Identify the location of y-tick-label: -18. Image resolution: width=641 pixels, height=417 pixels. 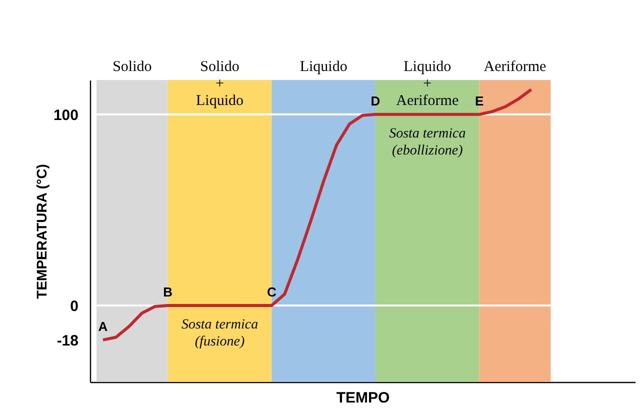
(67, 341).